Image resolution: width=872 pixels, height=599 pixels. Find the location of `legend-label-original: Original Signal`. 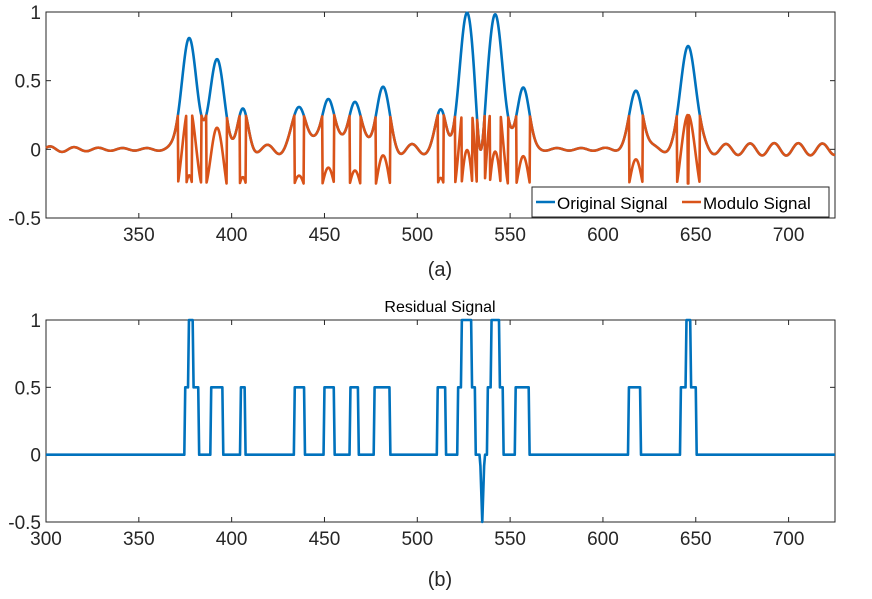

legend-label-original: Original Signal is located at coordinates (612, 203).